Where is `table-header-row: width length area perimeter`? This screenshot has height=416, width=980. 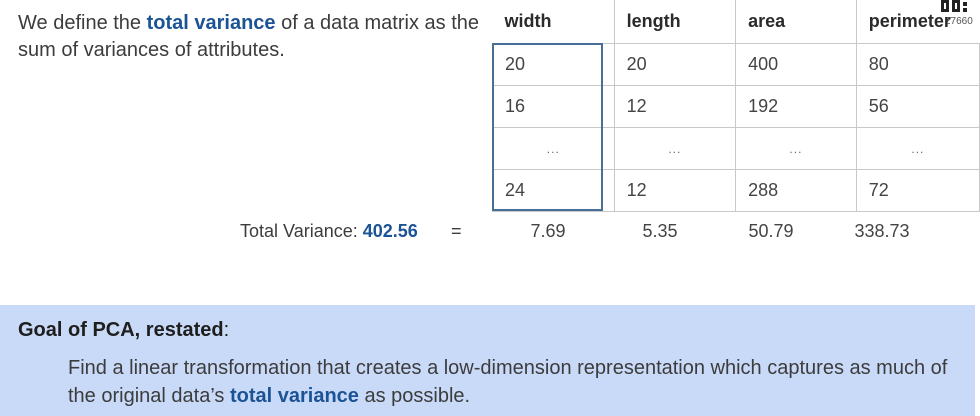 table-header-row: width length area perimeter is located at coordinates (736, 22).